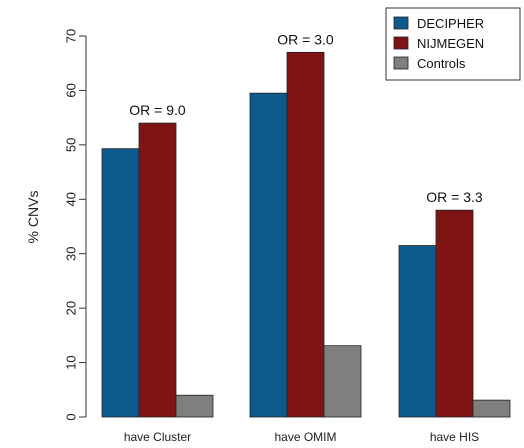 This screenshot has height=448, width=524. What do you see at coordinates (454, 437) in the screenshot?
I see `category-label: have HIS` at bounding box center [454, 437].